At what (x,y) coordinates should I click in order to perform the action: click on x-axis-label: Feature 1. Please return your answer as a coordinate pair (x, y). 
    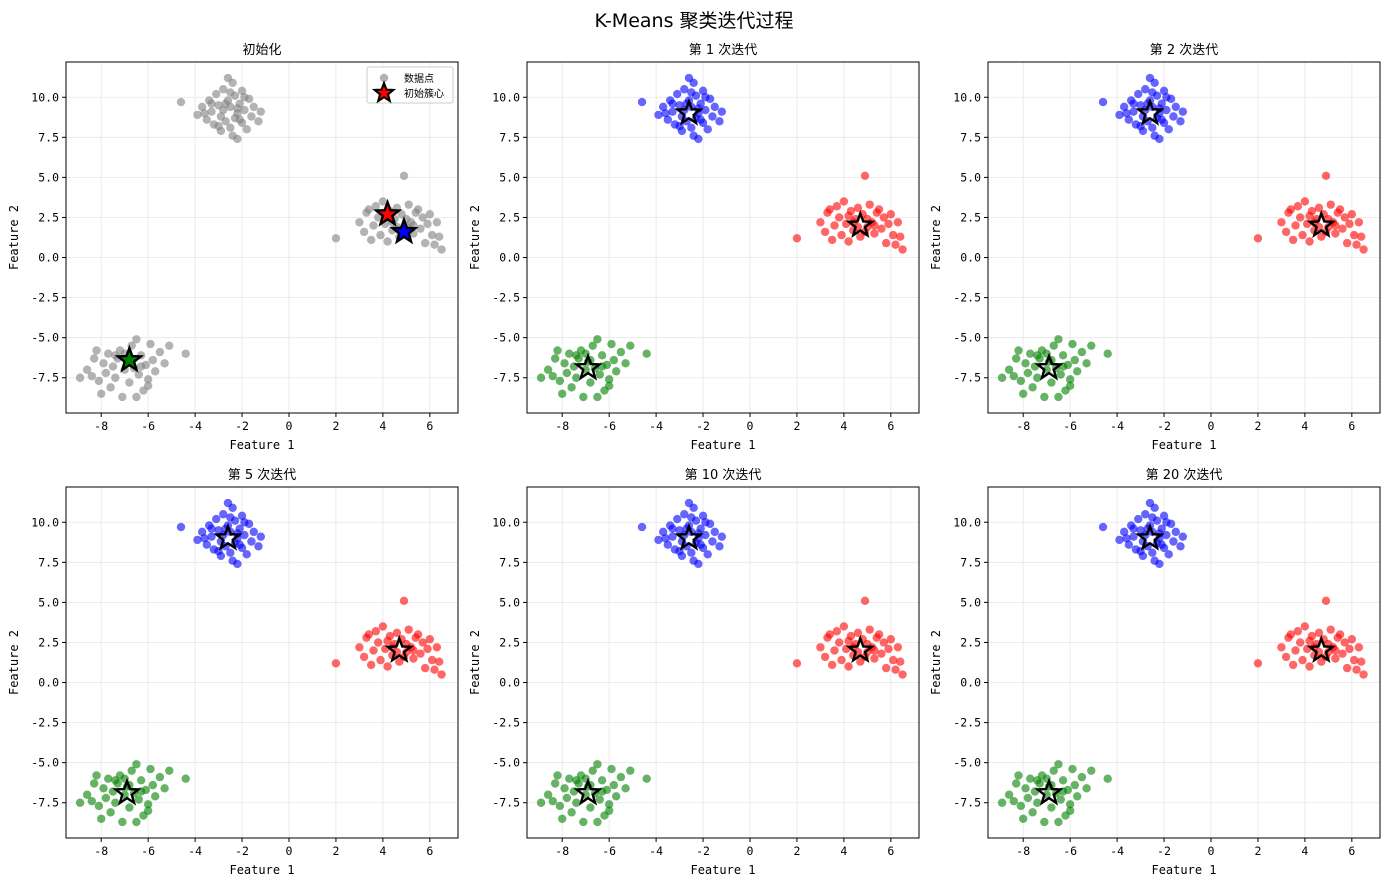
    Looking at the image, I should click on (722, 870).